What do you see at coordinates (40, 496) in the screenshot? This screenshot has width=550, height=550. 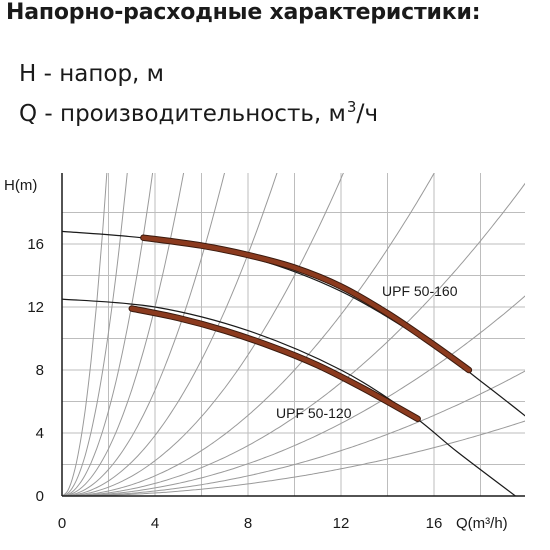 I see `y-tick-label: 0` at bounding box center [40, 496].